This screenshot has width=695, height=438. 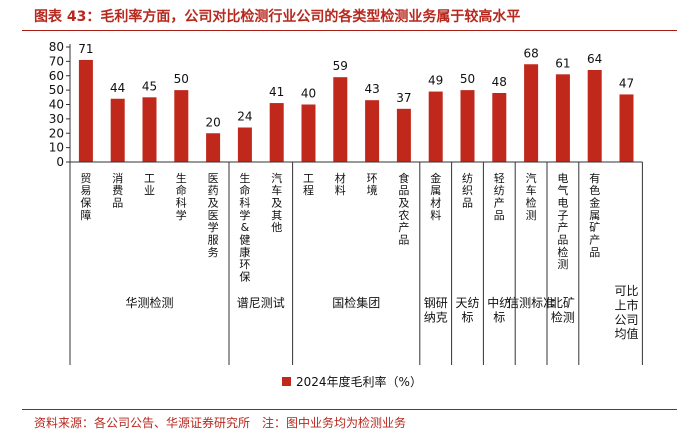 What do you see at coordinates (60, 162) in the screenshot?
I see `y-tick-label-0: 0` at bounding box center [60, 162].